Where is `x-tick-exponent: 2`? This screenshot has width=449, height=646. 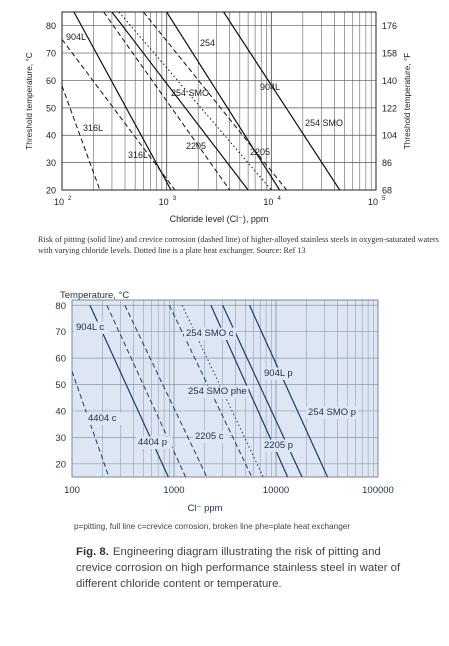 x-tick-exponent: 2 is located at coordinates (70, 198).